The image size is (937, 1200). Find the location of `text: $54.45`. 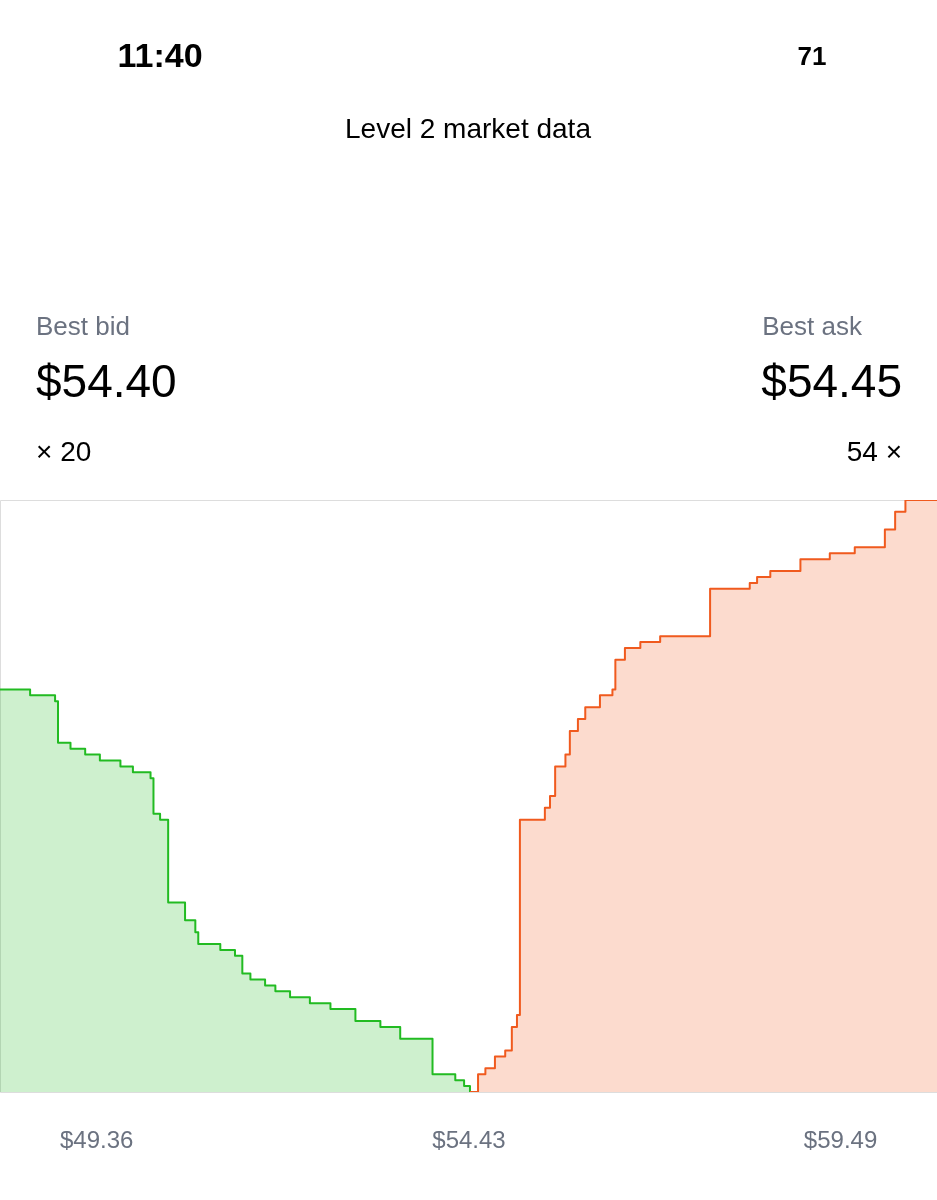

text: $54.45 is located at coordinates (831, 381).